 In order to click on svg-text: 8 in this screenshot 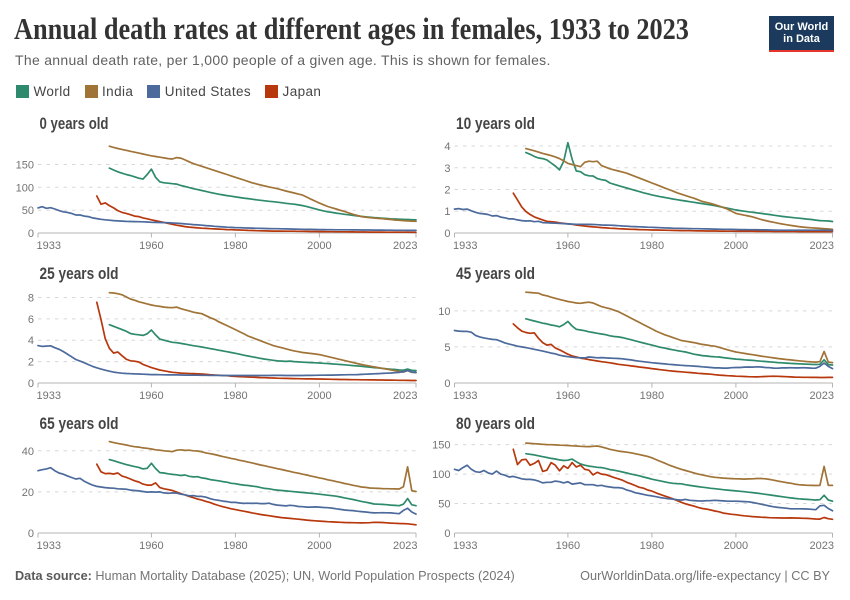, I will do `click(31, 299)`.